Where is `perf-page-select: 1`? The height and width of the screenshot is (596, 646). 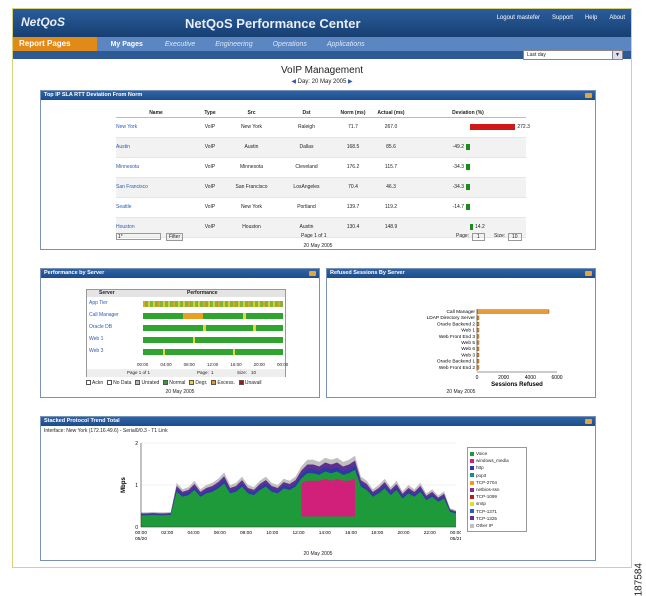 perf-page-select: 1 is located at coordinates (212, 372).